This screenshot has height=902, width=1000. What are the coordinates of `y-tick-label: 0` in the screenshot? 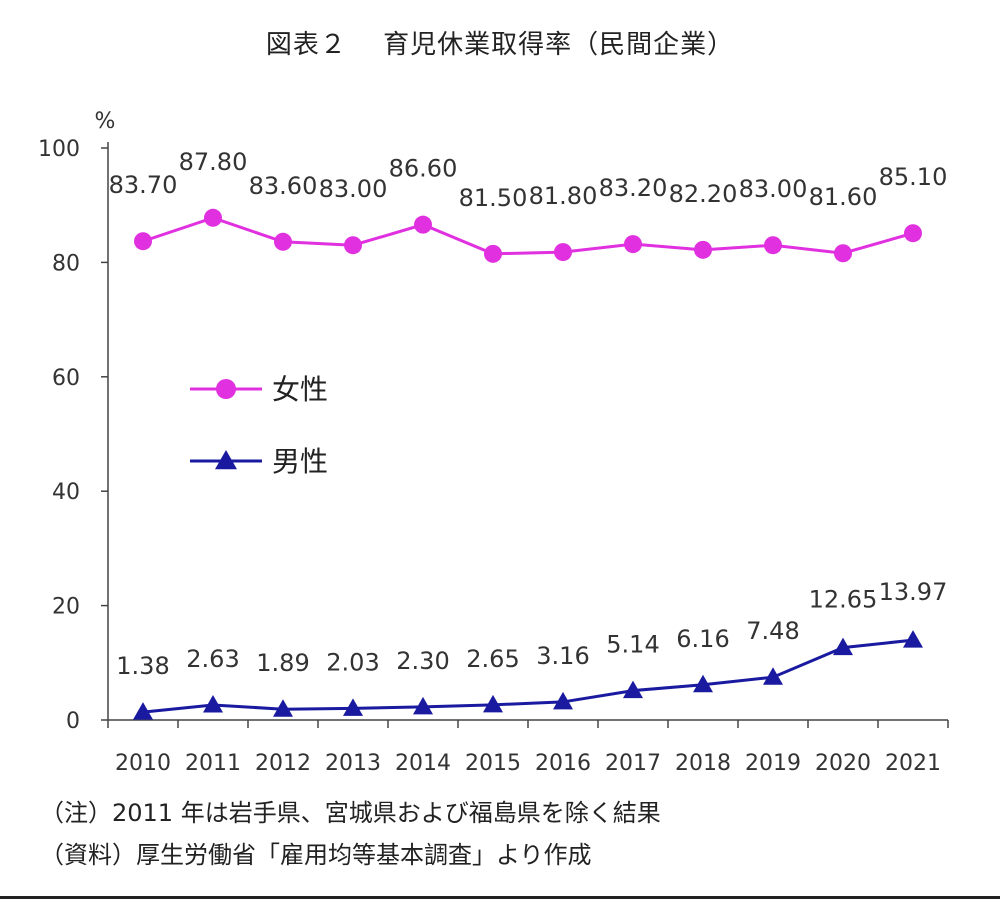 It's located at (73, 721).